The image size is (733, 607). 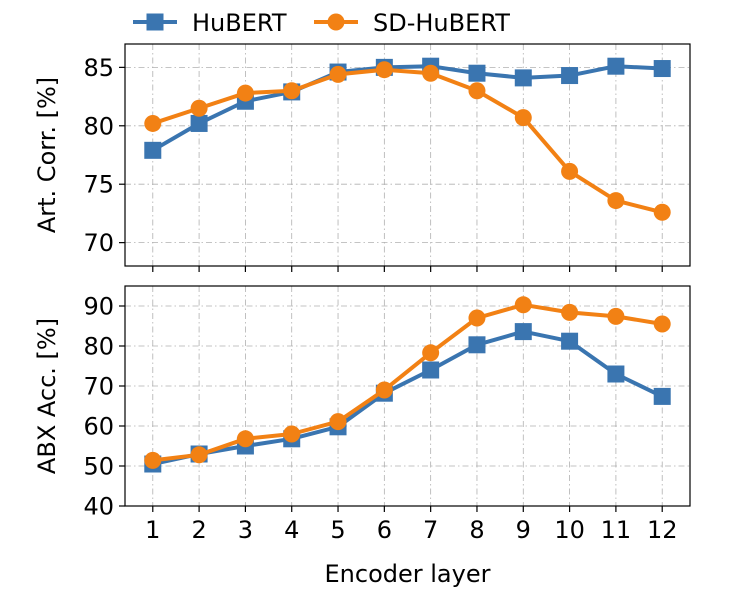 What do you see at coordinates (430, 530) in the screenshot?
I see `x-tick-label: 7` at bounding box center [430, 530].